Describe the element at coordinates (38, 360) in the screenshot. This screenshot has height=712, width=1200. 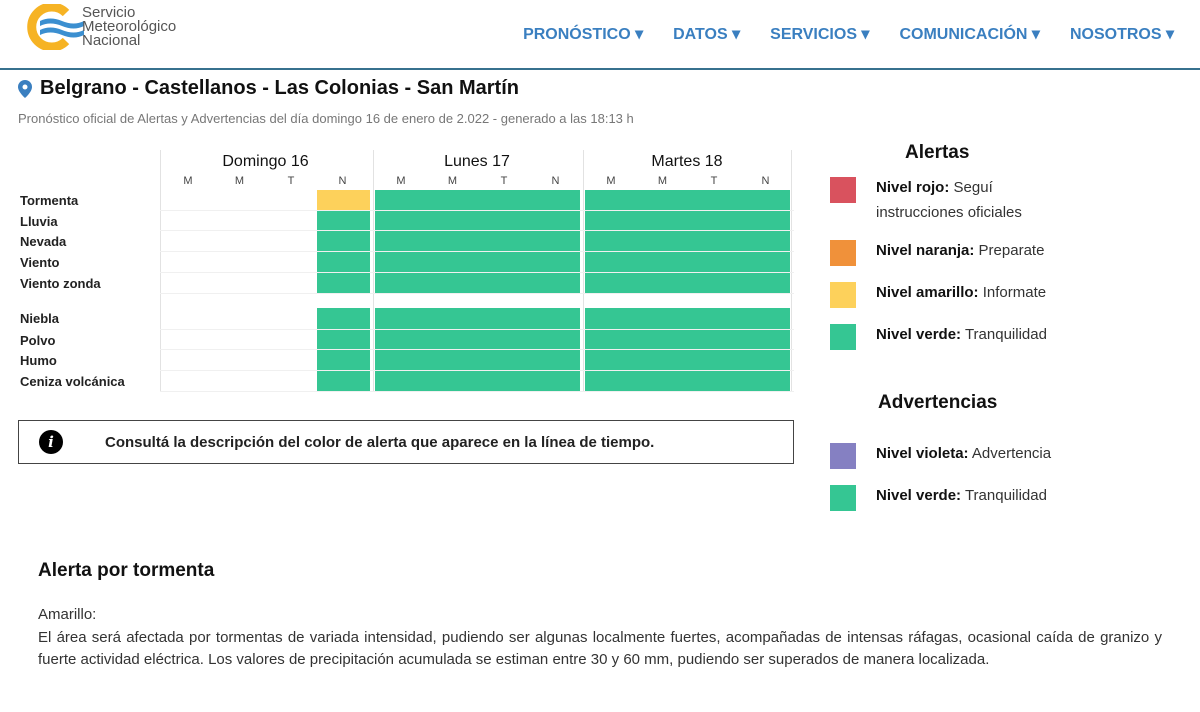
I see `row-label: Humo` at that location.